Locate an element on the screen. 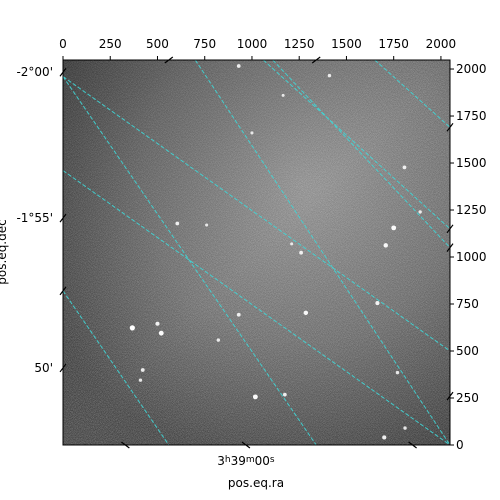 Image resolution: width=500 pixels, height=500 pixels. x-axis-label: pos.eq.ra is located at coordinates (256, 483).